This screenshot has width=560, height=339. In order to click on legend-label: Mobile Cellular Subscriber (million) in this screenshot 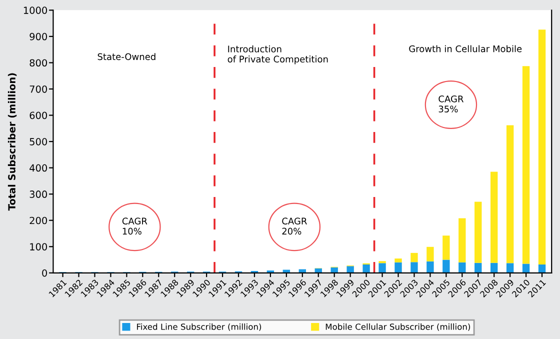, I will do `click(398, 327)`.